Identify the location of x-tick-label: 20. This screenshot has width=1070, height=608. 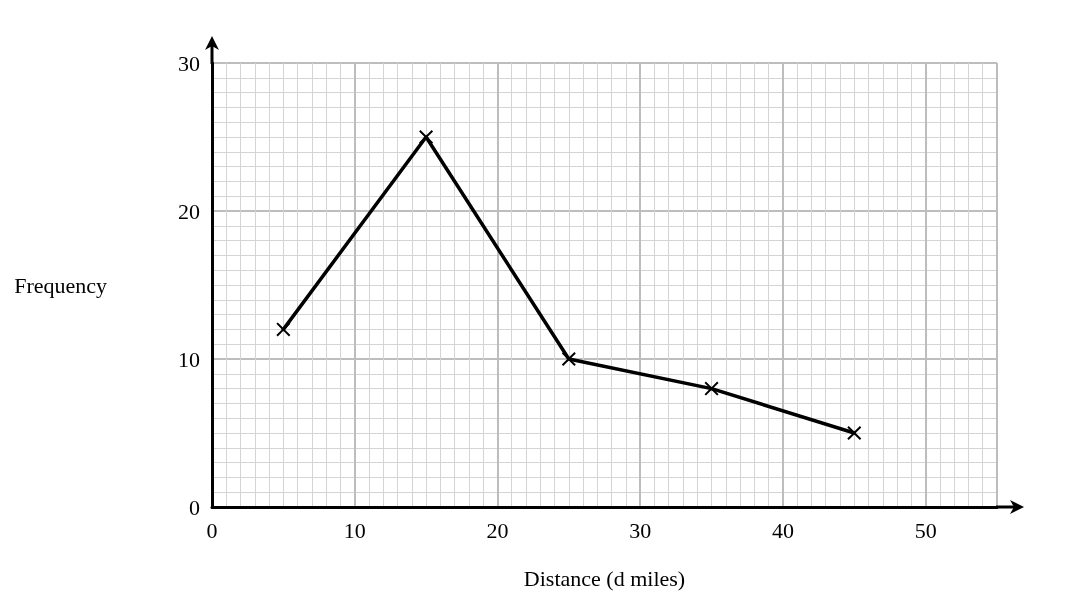
(497, 530).